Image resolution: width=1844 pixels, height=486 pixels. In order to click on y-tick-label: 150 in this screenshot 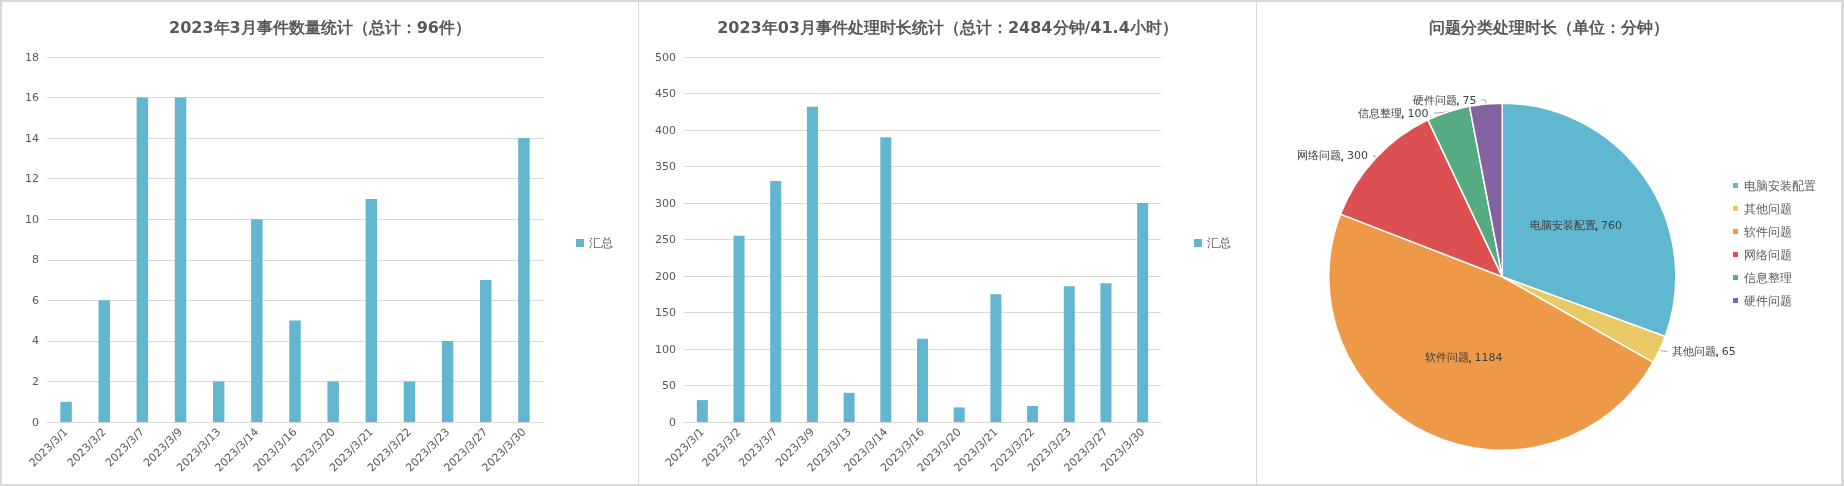, I will do `click(665, 312)`.